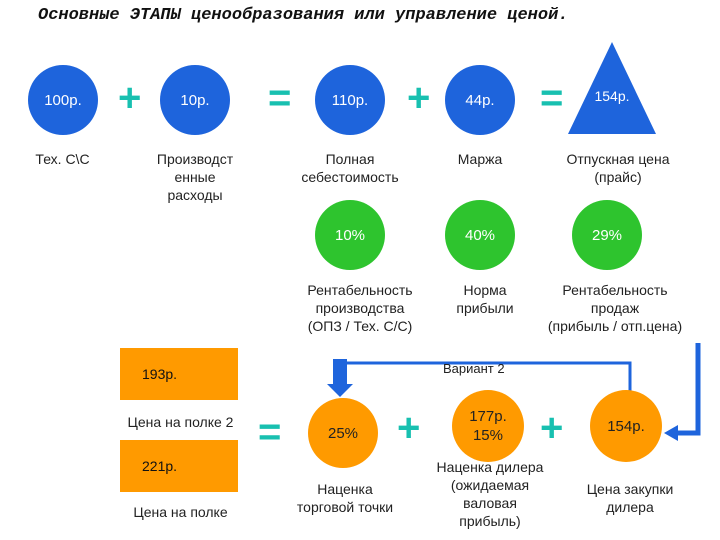 Image resolution: width=720 pixels, height=540 pixels. What do you see at coordinates (195, 177) in the screenshot?
I see `production-cost-label: Производст енные расходы` at bounding box center [195, 177].